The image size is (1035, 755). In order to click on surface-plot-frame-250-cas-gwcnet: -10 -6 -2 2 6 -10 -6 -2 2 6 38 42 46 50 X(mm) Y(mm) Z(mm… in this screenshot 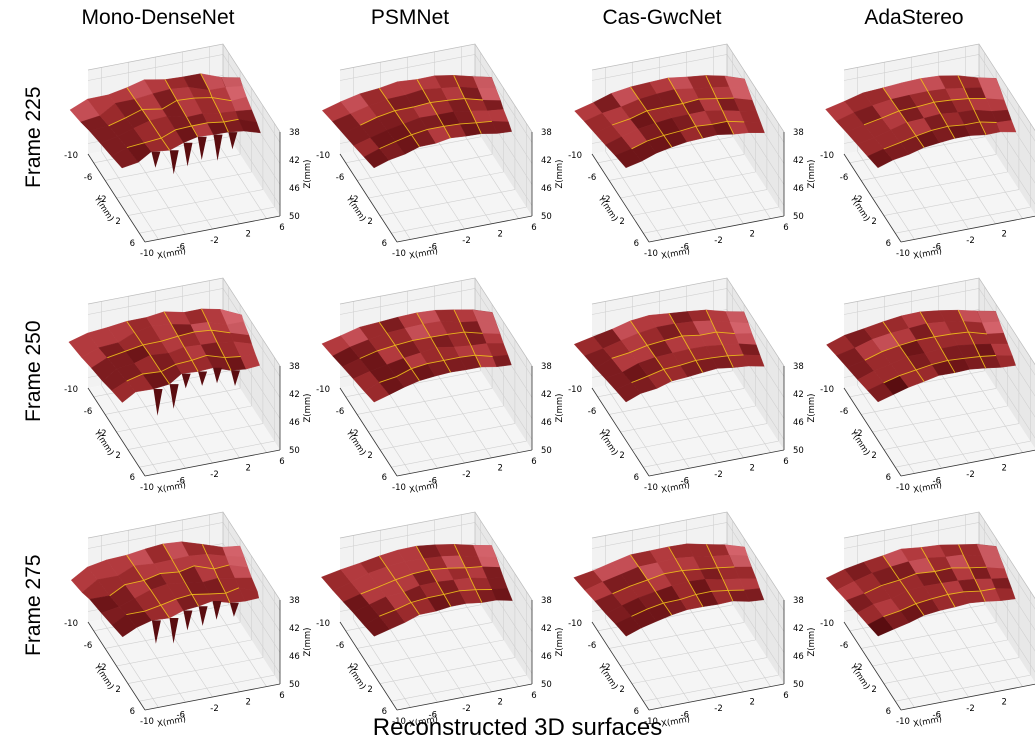, I will do `click(692, 386)`.